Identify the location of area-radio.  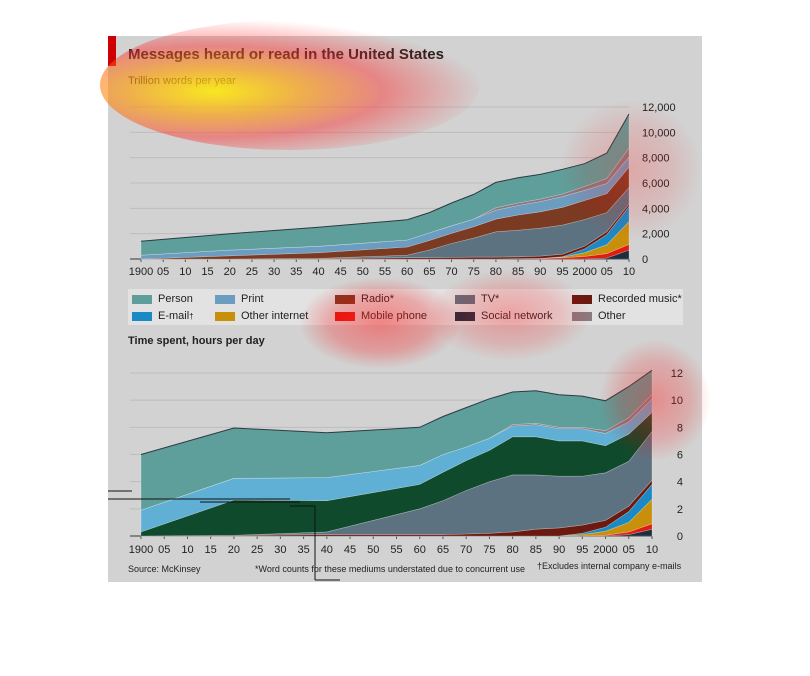
(385, 213).